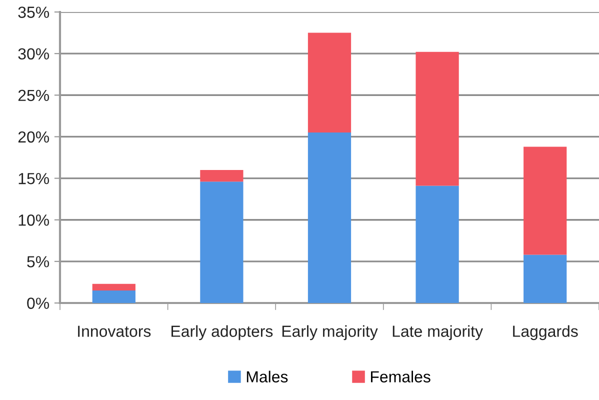 Image resolution: width=599 pixels, height=400 pixels. I want to click on legend-label: Females, so click(400, 376).